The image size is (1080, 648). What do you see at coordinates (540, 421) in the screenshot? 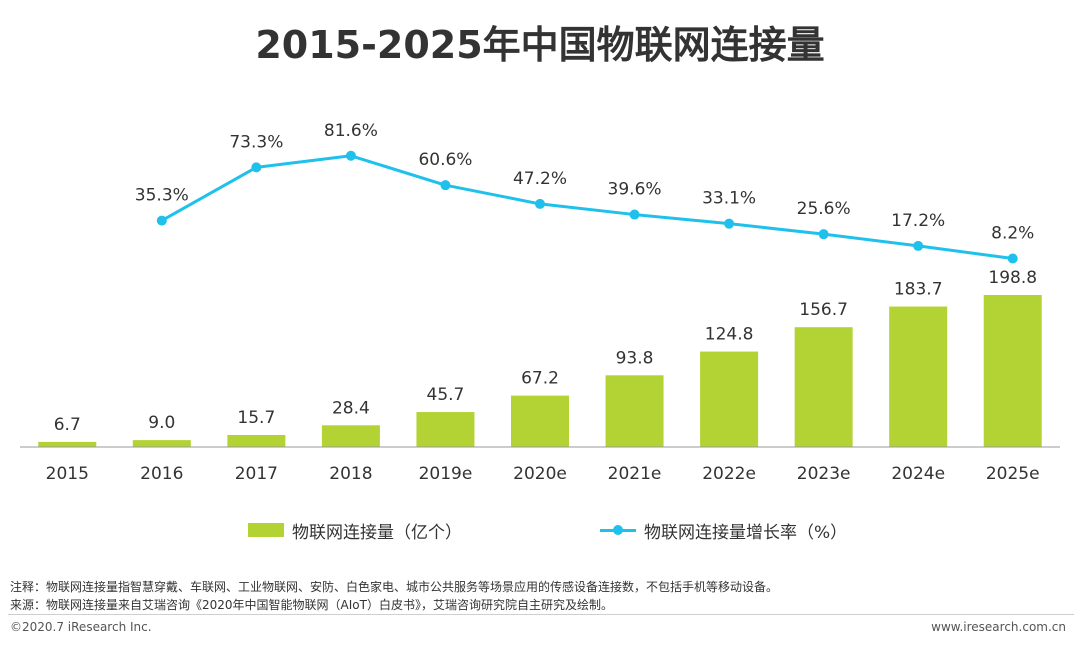
I see `bar-2020e` at bounding box center [540, 421].